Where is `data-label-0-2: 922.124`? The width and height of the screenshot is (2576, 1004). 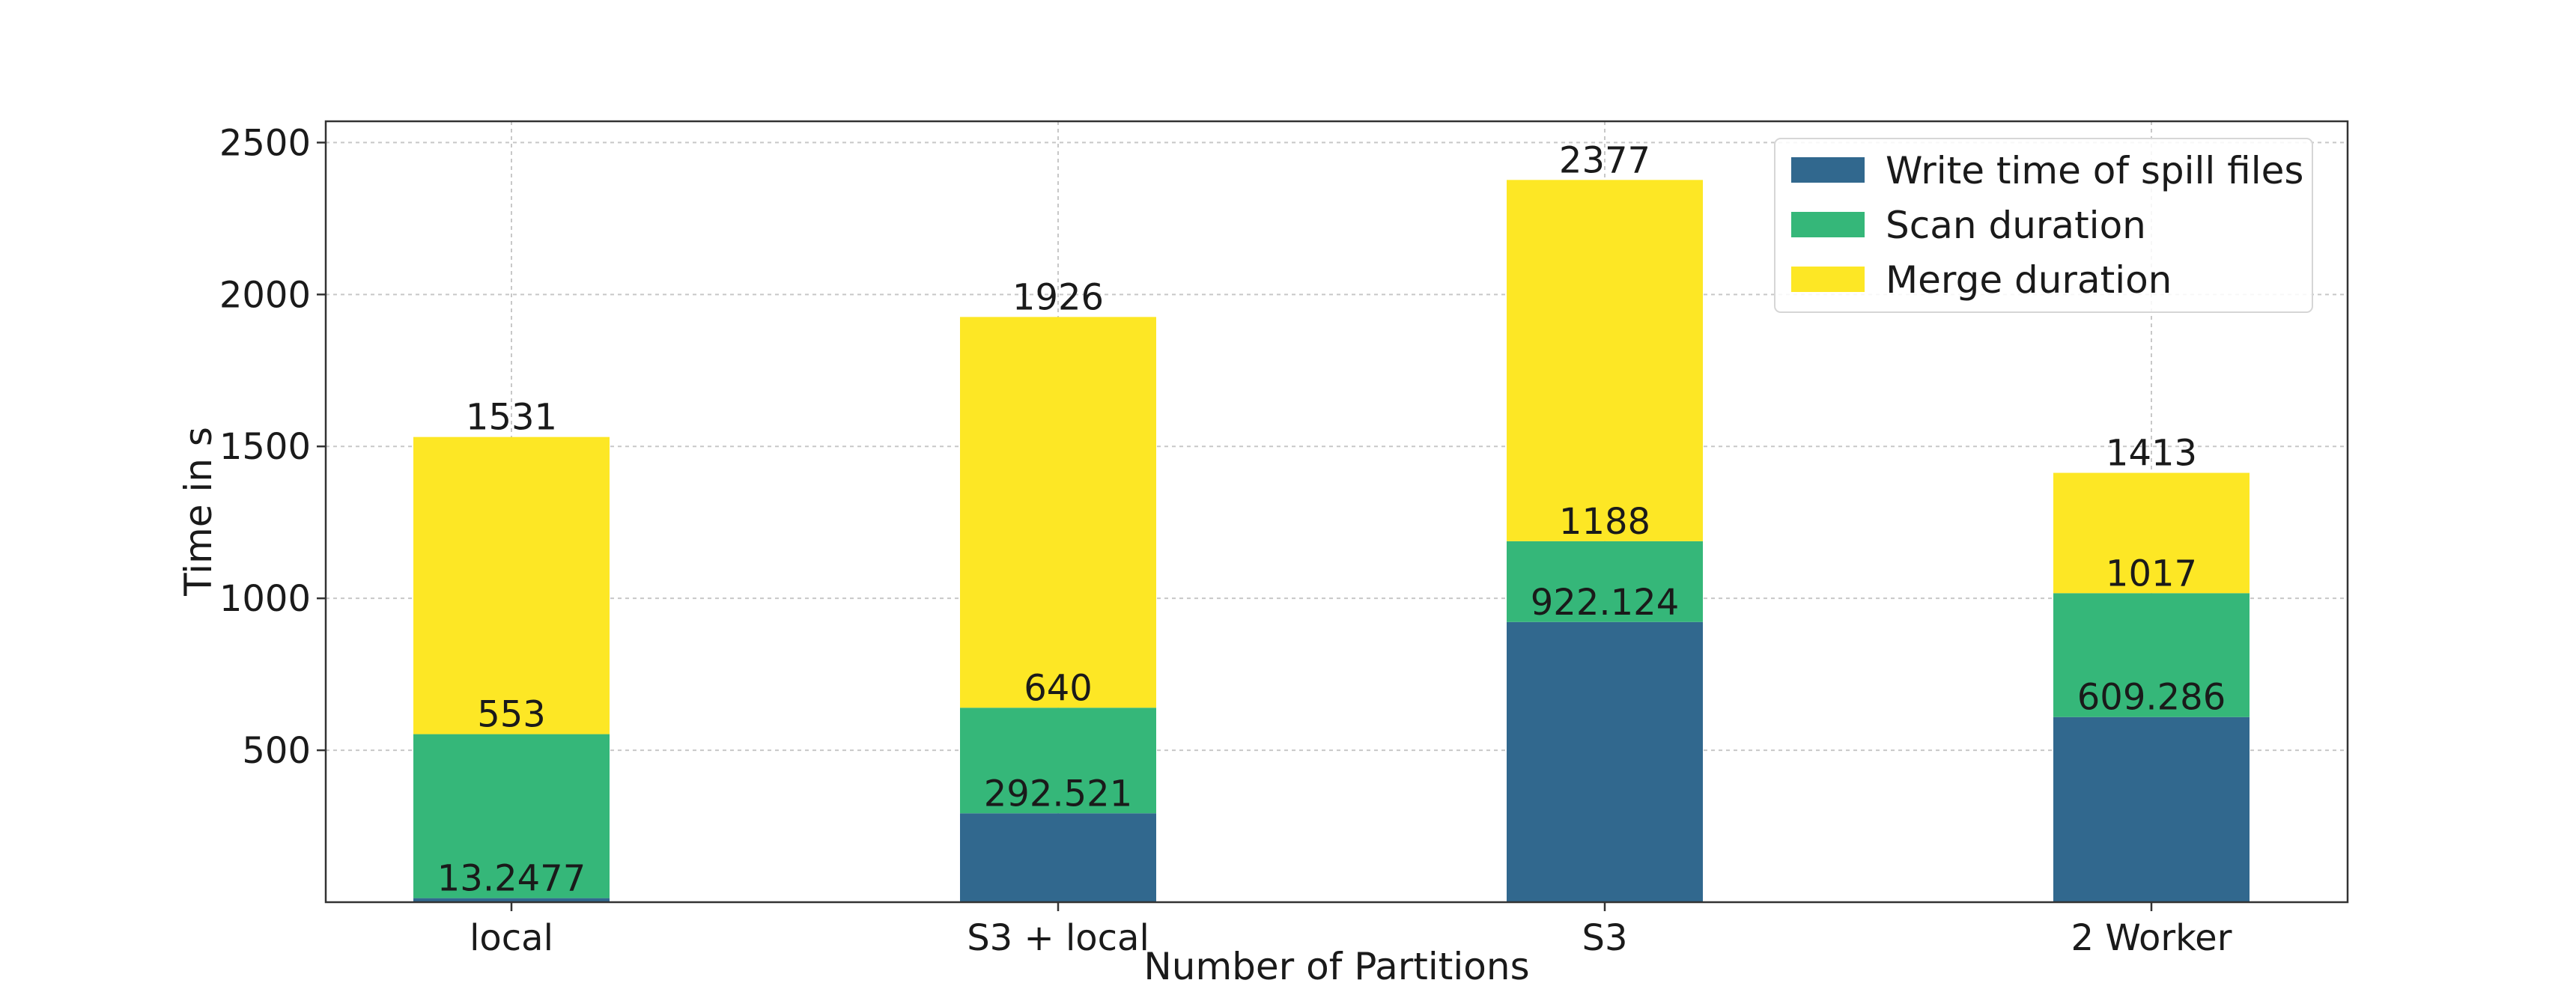 data-label-0-2: 922.124 is located at coordinates (1605, 603).